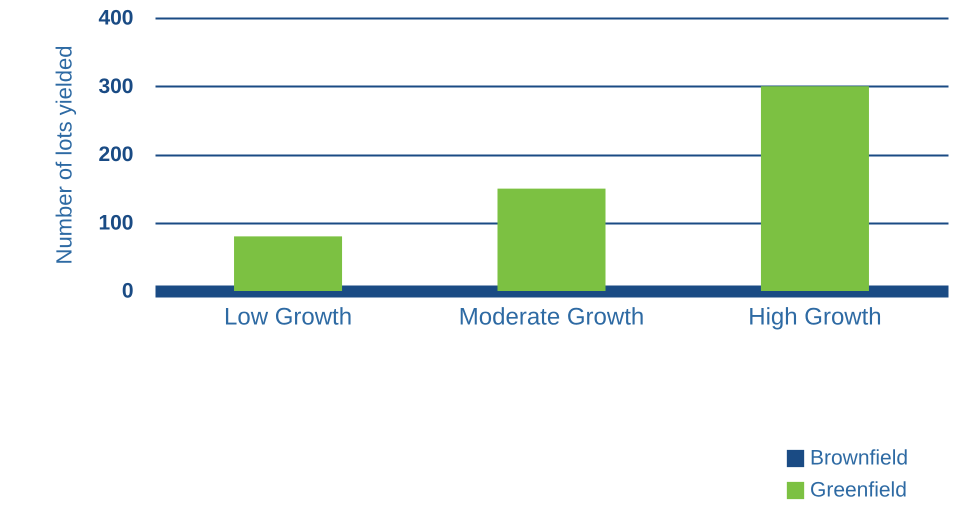 This screenshot has height=509, width=970. Describe the element at coordinates (859, 458) in the screenshot. I see `legend-label: Brownfield` at that location.